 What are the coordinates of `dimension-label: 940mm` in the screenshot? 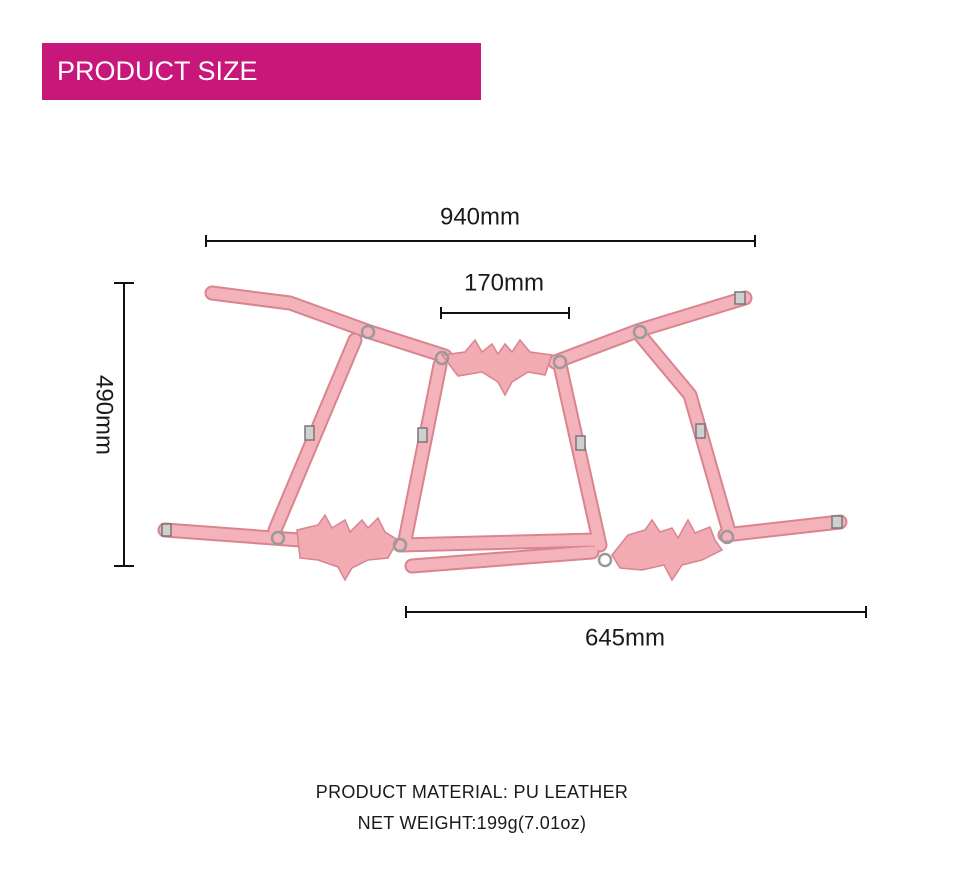 It's located at (480, 216).